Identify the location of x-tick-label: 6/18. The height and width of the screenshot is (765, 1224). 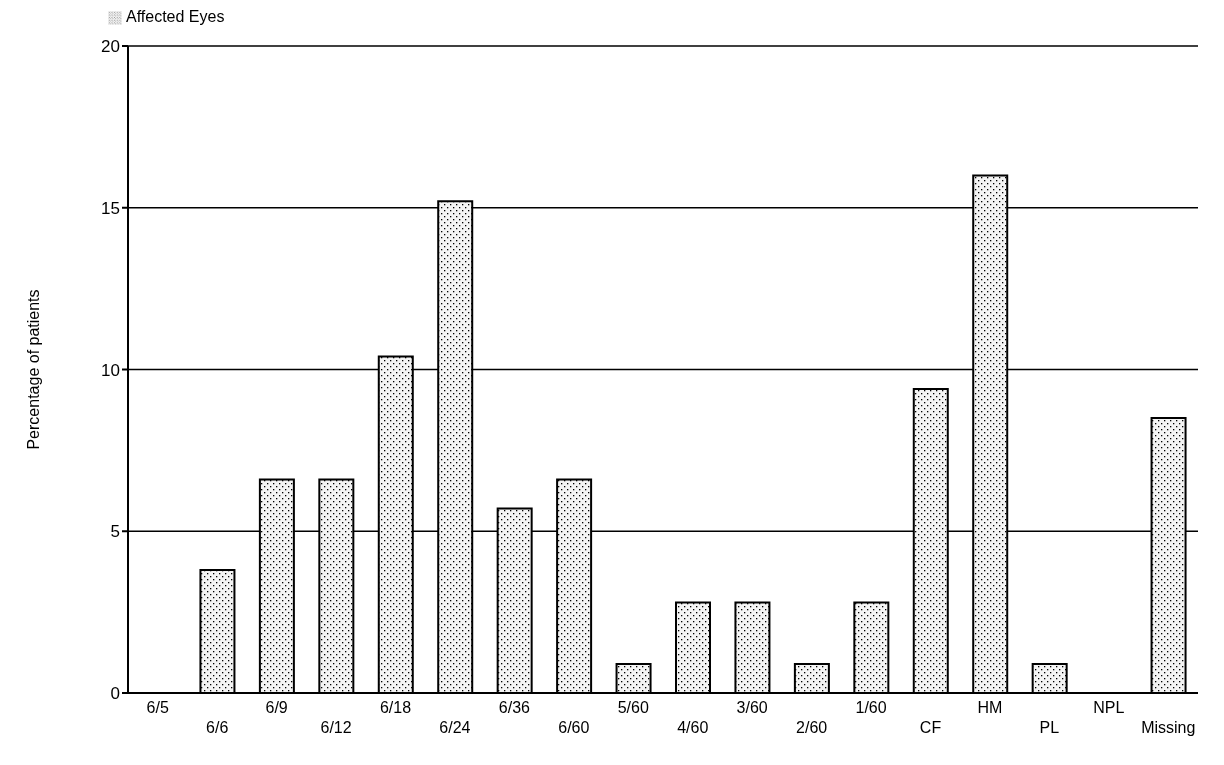
(395, 707).